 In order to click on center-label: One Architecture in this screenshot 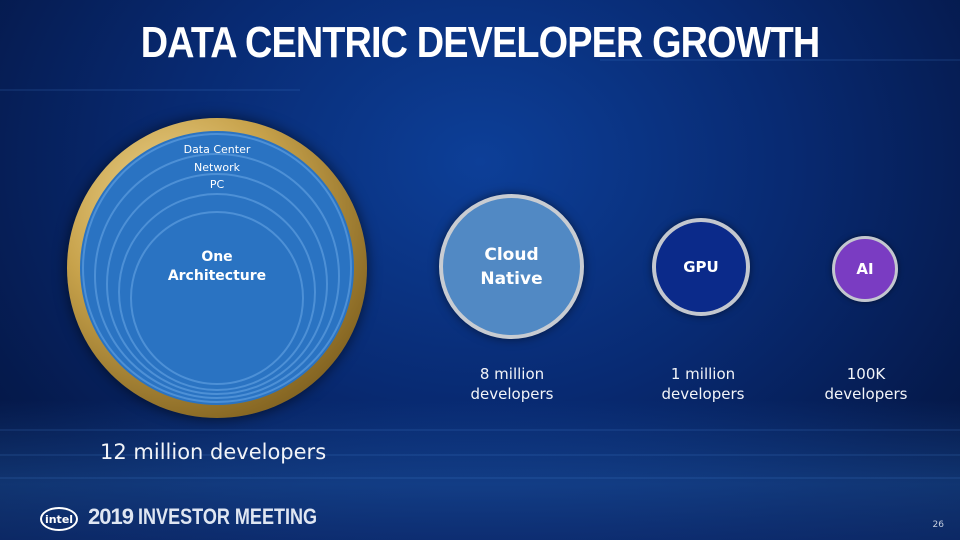, I will do `click(217, 267)`.